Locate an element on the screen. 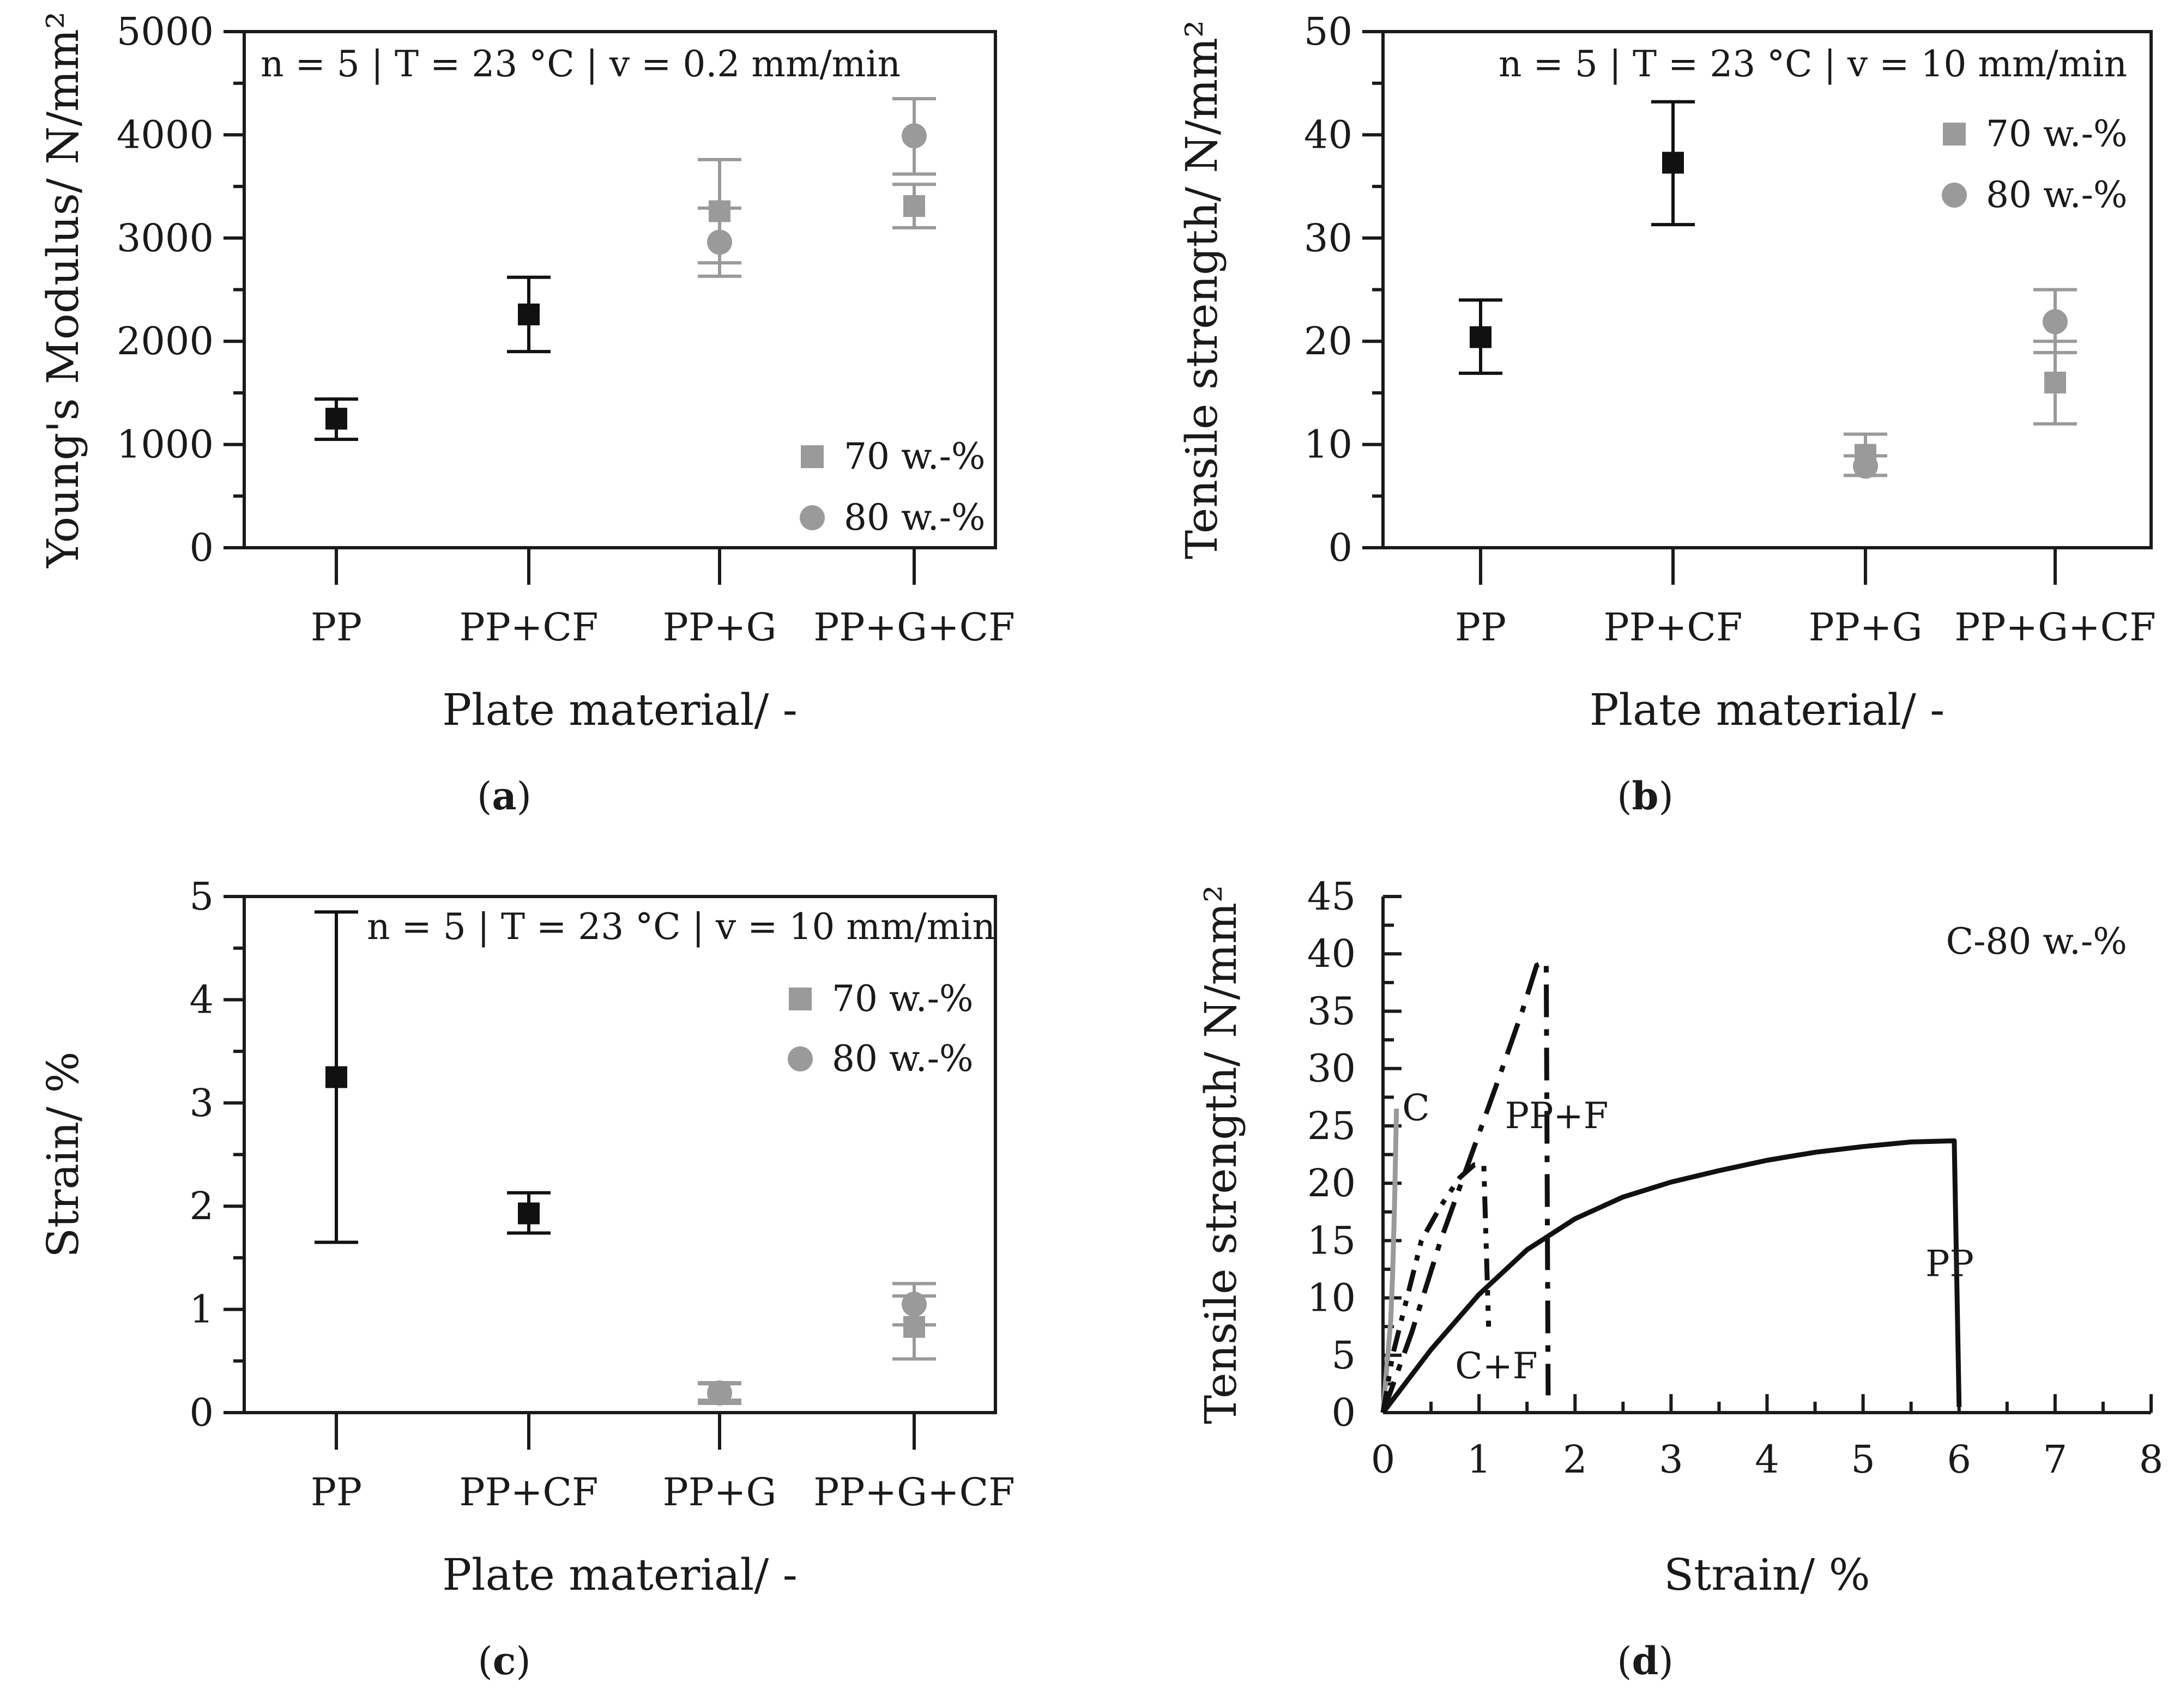  legend-marker-circle is located at coordinates (1955, 195).